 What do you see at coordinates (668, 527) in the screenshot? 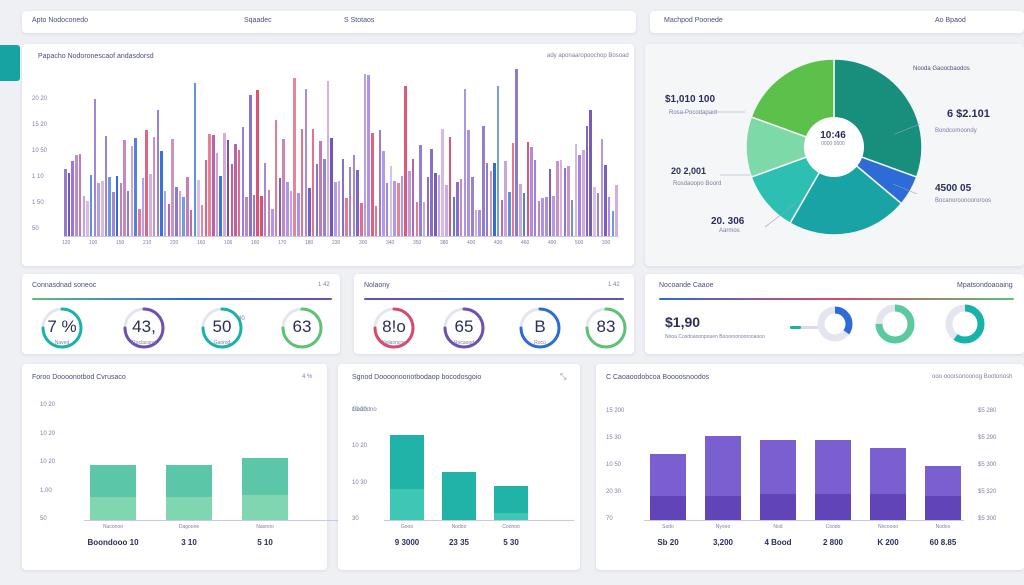
I see `x-axis-tick: Sodo` at bounding box center [668, 527].